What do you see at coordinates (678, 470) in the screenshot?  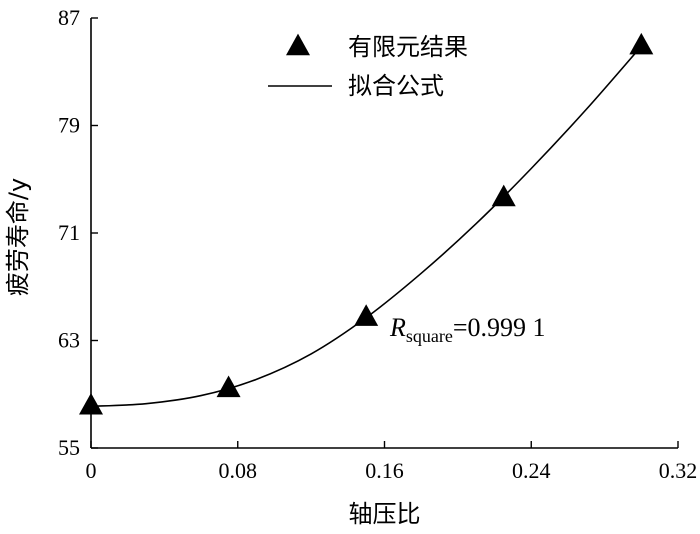 I see `x-tick-label: 0.32` at bounding box center [678, 470].